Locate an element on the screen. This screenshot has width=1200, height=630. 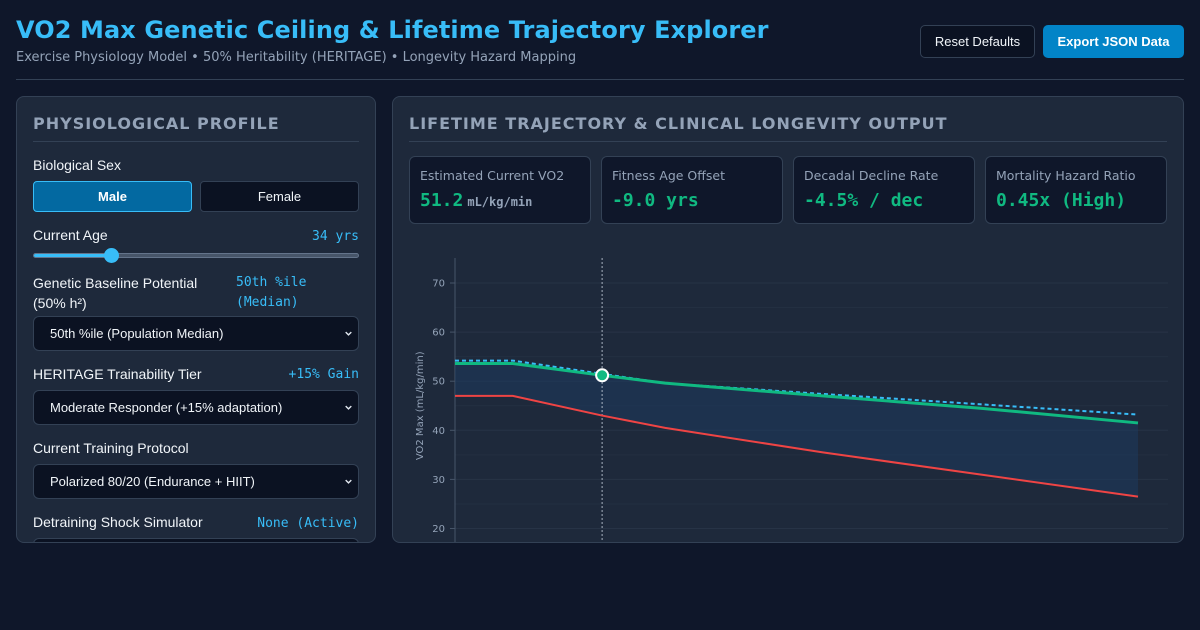
metric-card-current-vo2: Estimated Current VO2 51.2 mL/kg/min is located at coordinates (500, 190).